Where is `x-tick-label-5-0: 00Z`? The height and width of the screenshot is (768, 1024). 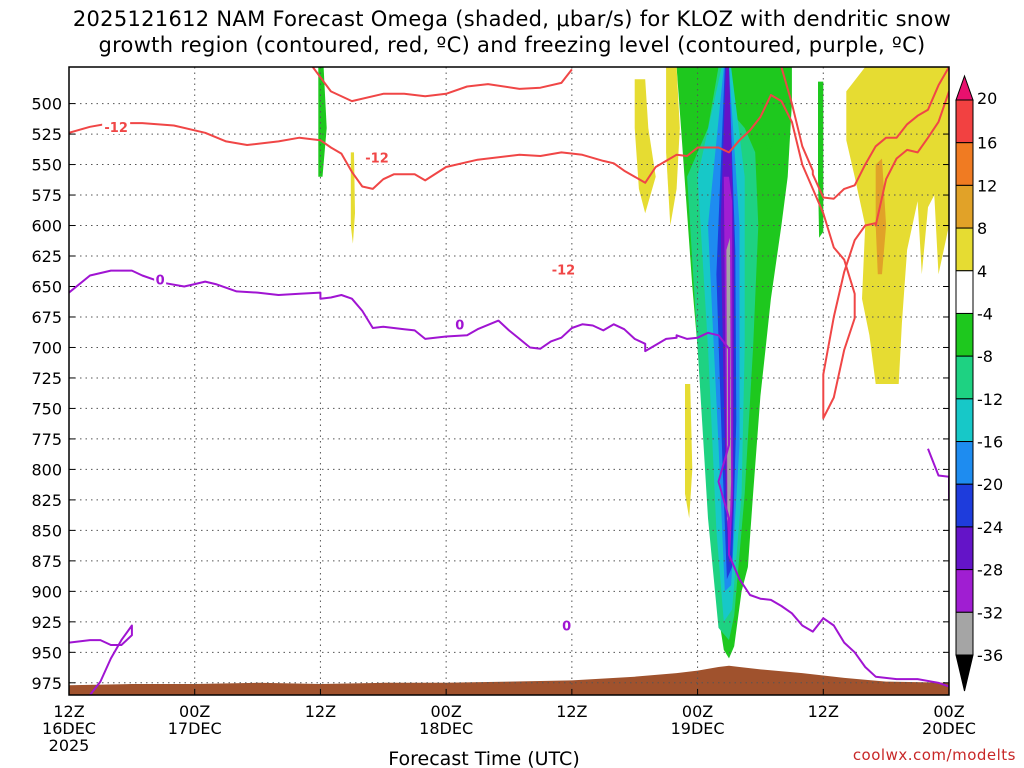
x-tick-label-5-0: 00Z is located at coordinates (697, 711).